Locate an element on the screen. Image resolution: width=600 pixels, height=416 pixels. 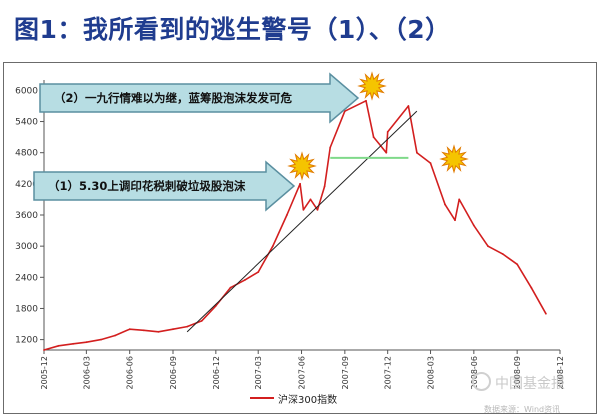
callout-arrow-2: （2）一九行情难以为继，蓝筹股泡沫发发可危 is located at coordinates (199, 98).